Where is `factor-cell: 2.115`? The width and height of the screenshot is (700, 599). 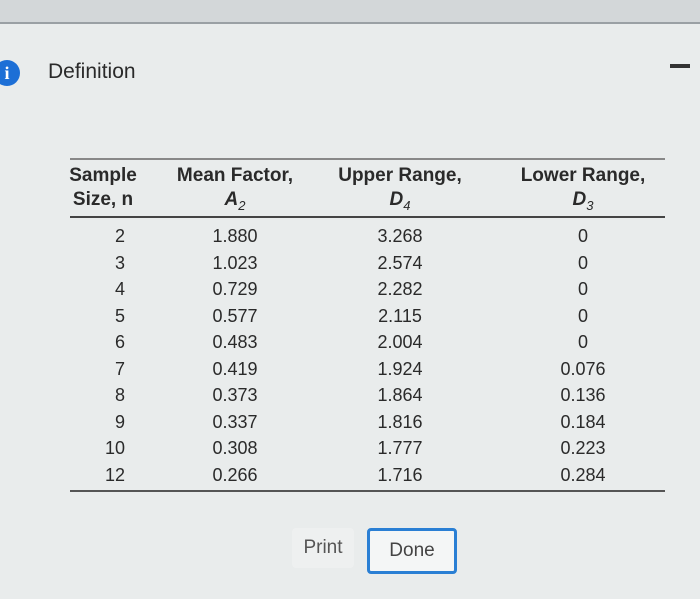 factor-cell: 2.115 is located at coordinates (400, 315).